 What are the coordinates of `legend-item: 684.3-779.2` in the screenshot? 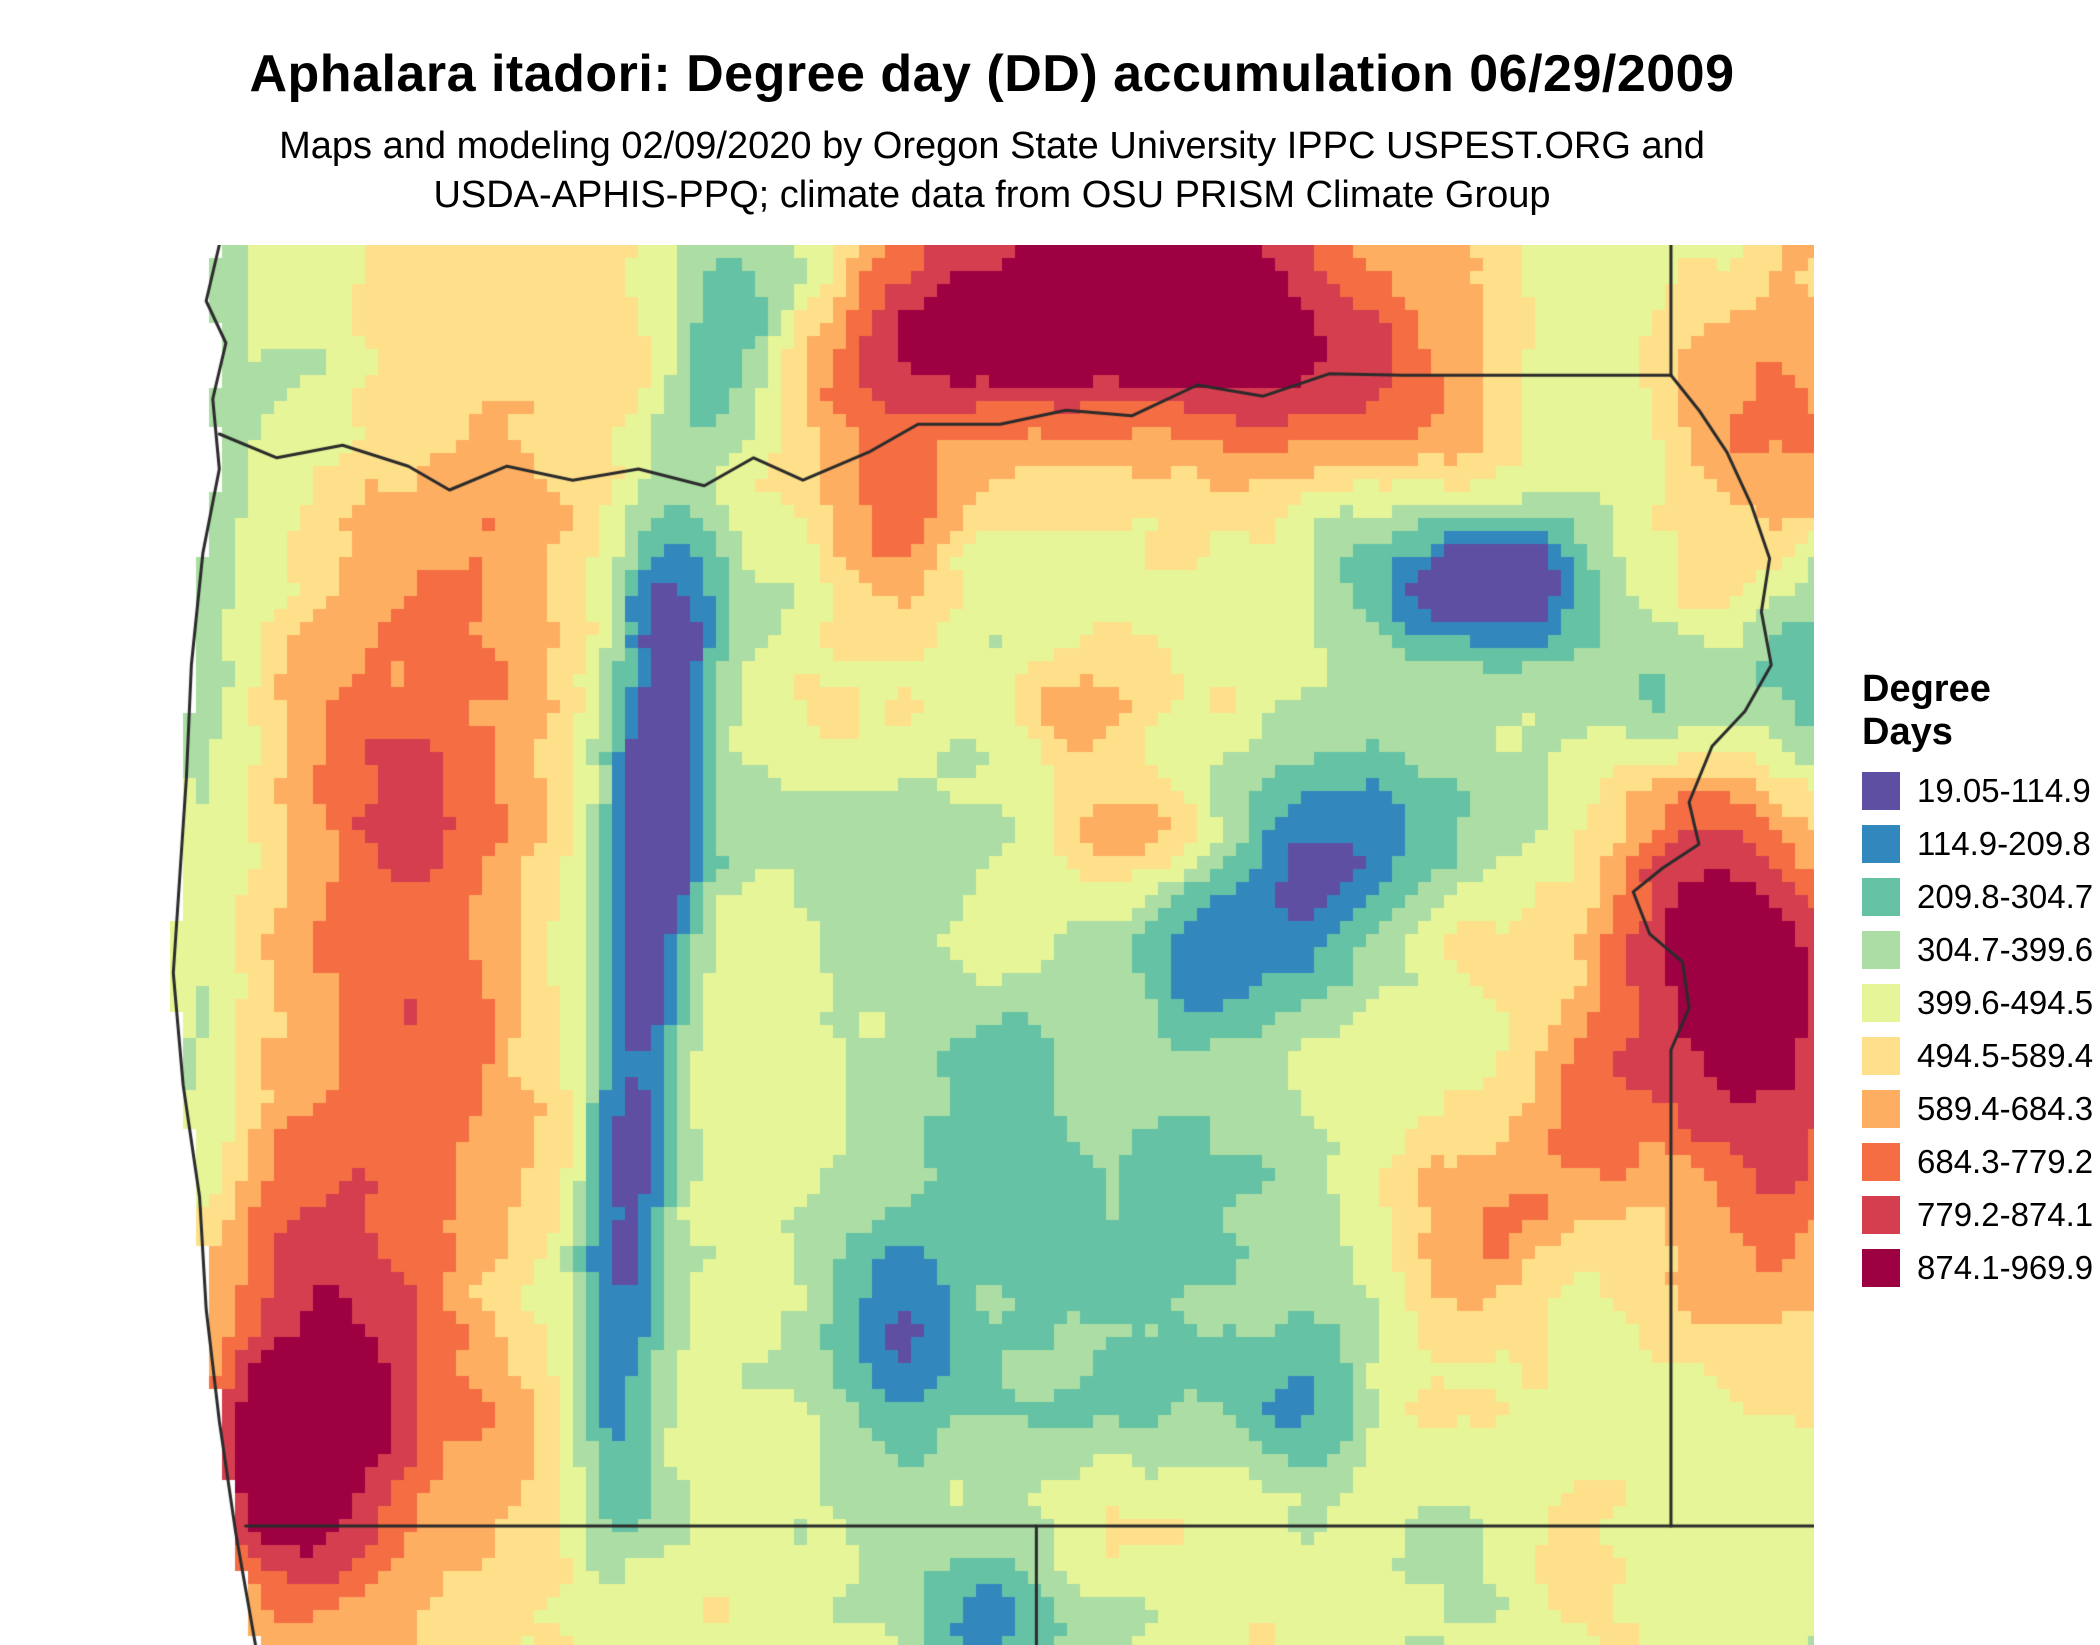 It's located at (1978, 1162).